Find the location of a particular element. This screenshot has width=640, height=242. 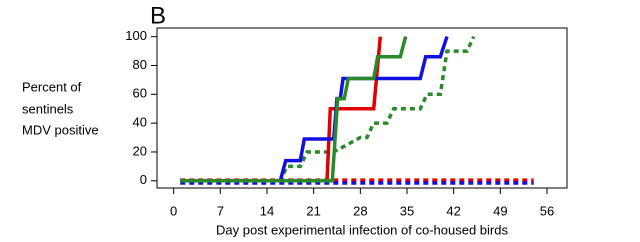

y-tick-label: 20 is located at coordinates (140, 150).